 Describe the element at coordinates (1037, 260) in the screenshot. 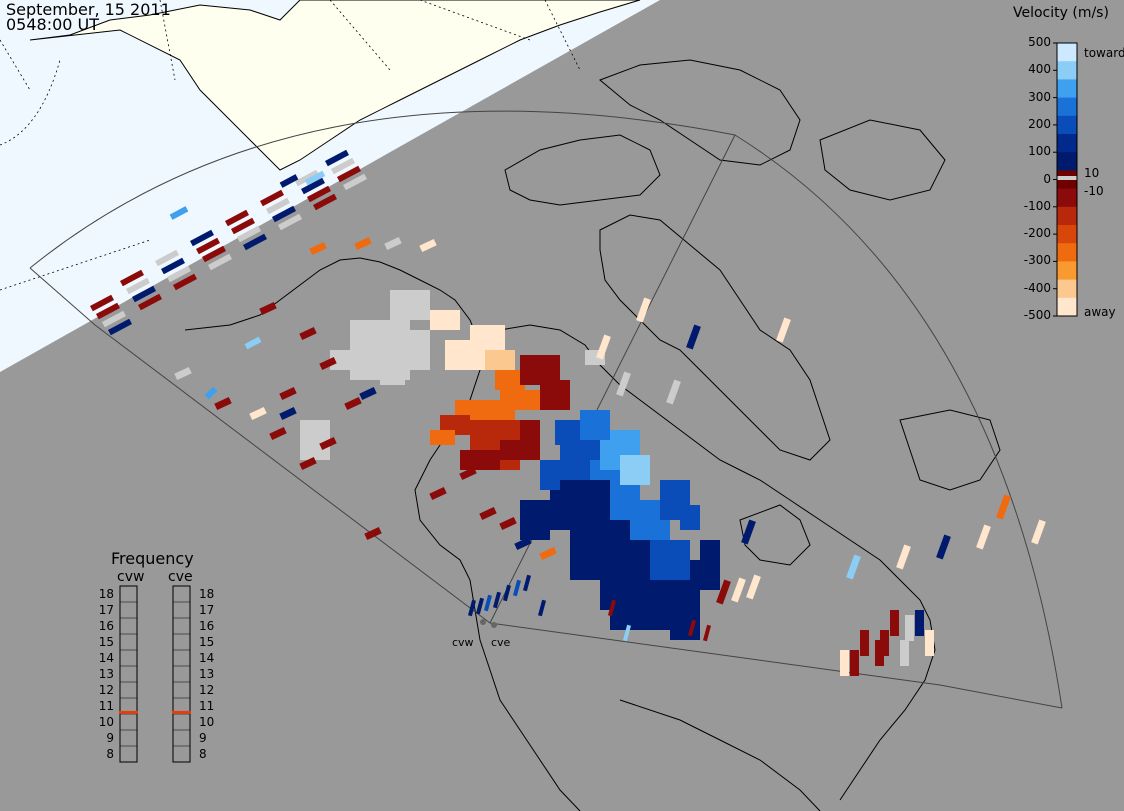

I see `colorbar-tick-label: -300` at that location.